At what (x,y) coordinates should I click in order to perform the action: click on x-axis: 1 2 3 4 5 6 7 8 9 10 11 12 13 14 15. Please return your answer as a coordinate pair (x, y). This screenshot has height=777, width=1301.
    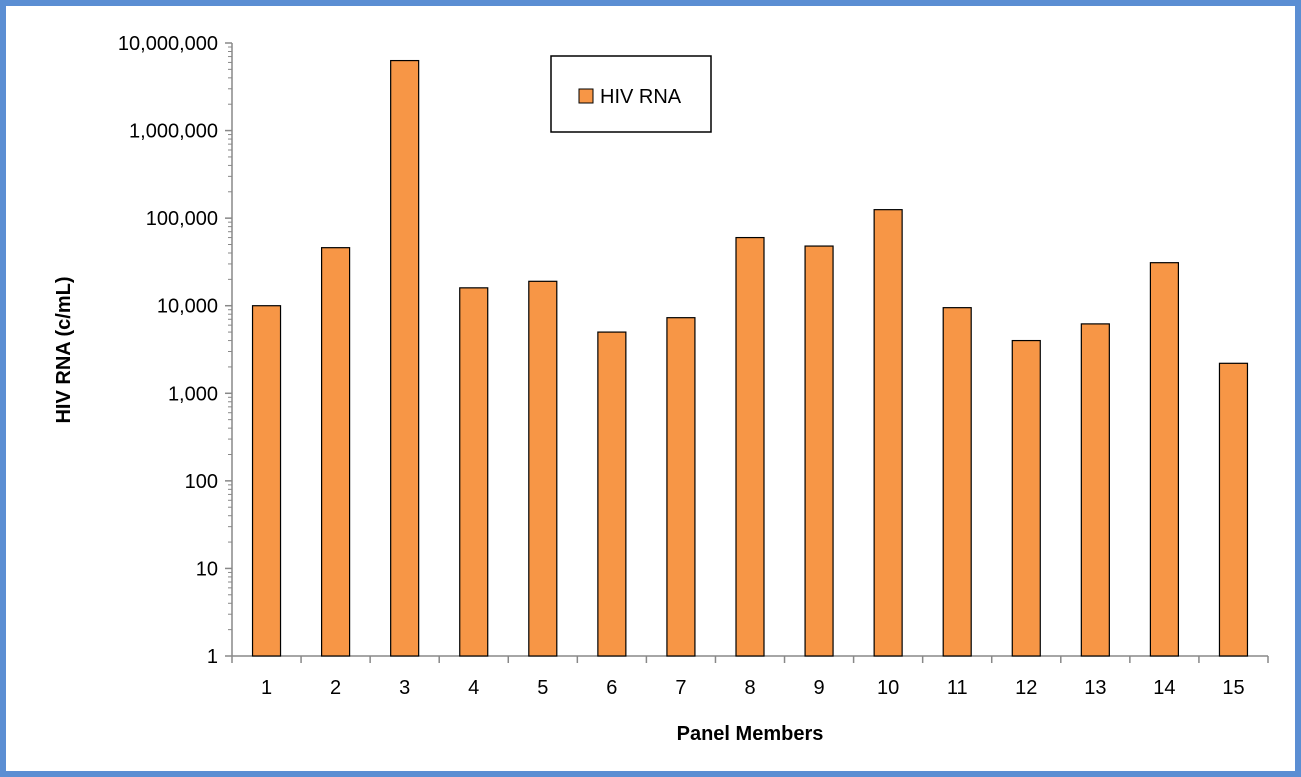
    Looking at the image, I should click on (750, 677).